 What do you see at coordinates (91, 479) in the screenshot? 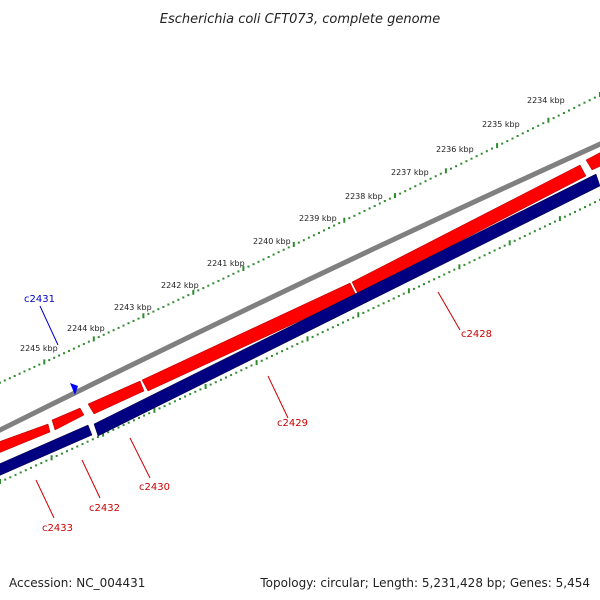
I see `leader-c2432` at bounding box center [91, 479].